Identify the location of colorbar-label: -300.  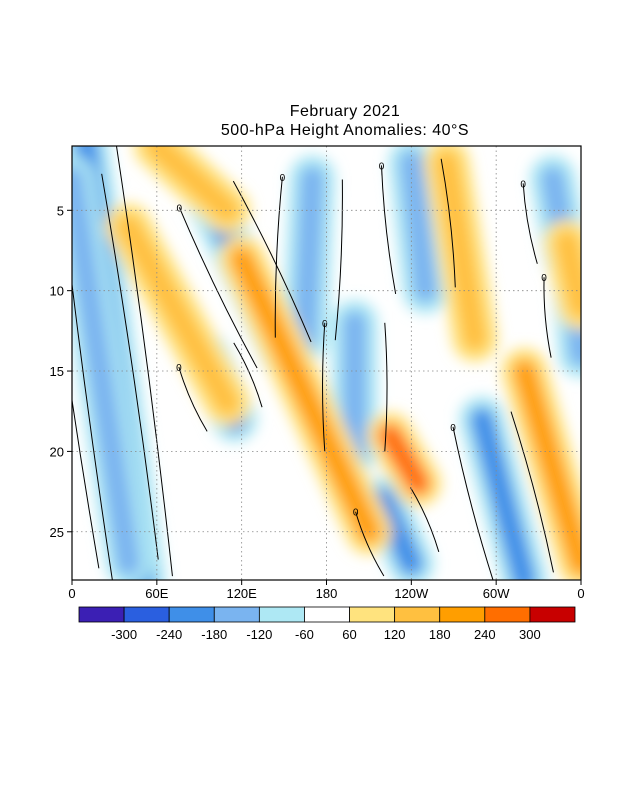
(124, 634).